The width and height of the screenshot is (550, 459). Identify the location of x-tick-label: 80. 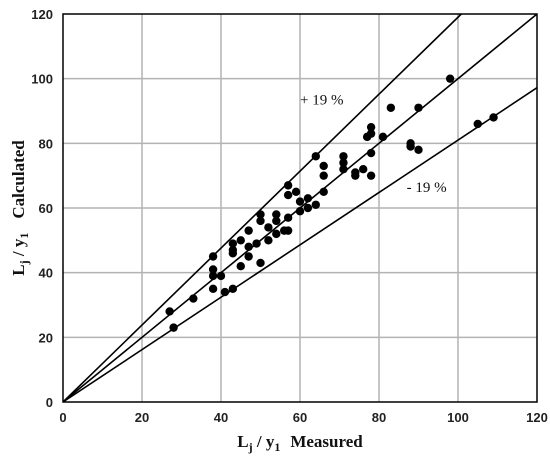
(379, 417).